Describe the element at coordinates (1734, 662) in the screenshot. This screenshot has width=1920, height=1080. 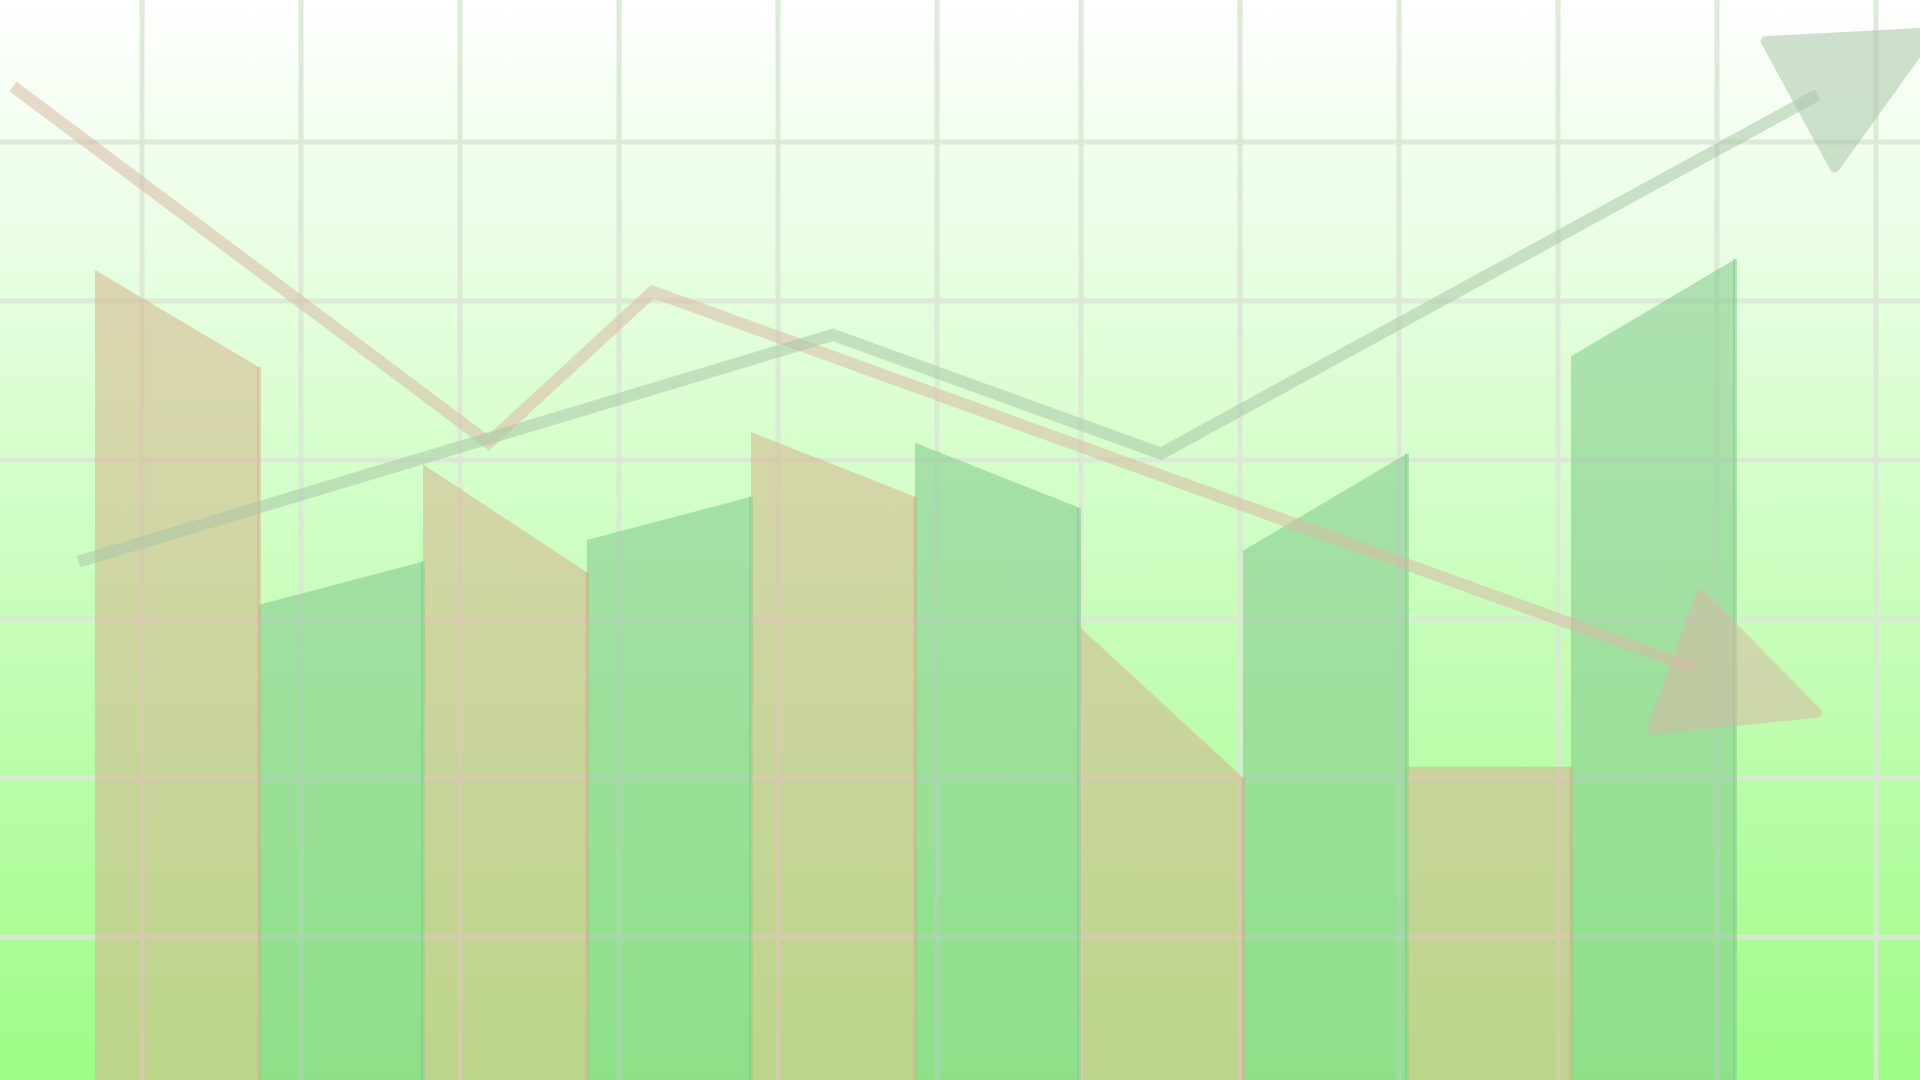
I see `arrowhead-down` at that location.